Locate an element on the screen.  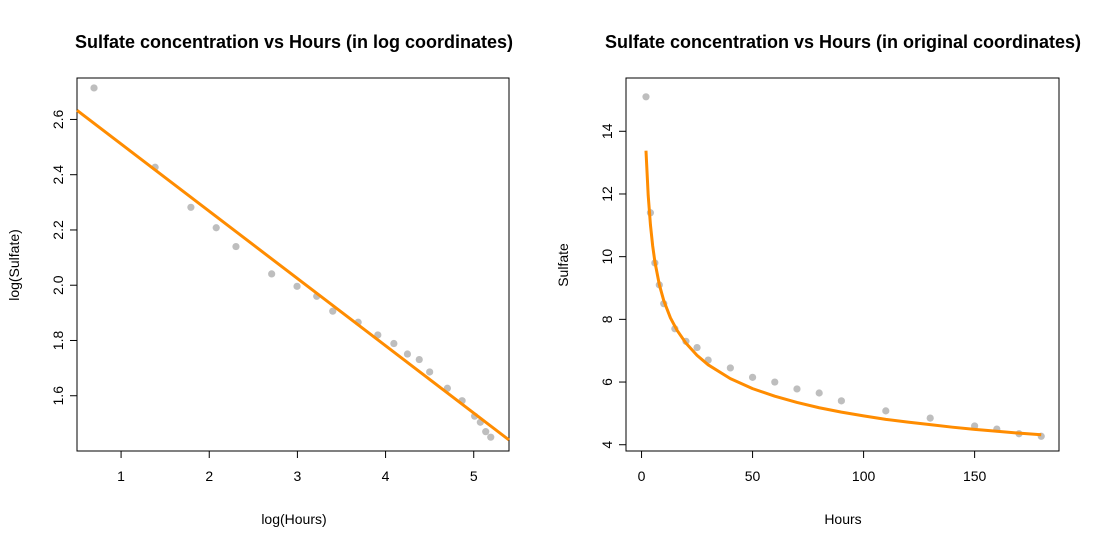
y-tick-label: 2.4 is located at coordinates (58, 175).